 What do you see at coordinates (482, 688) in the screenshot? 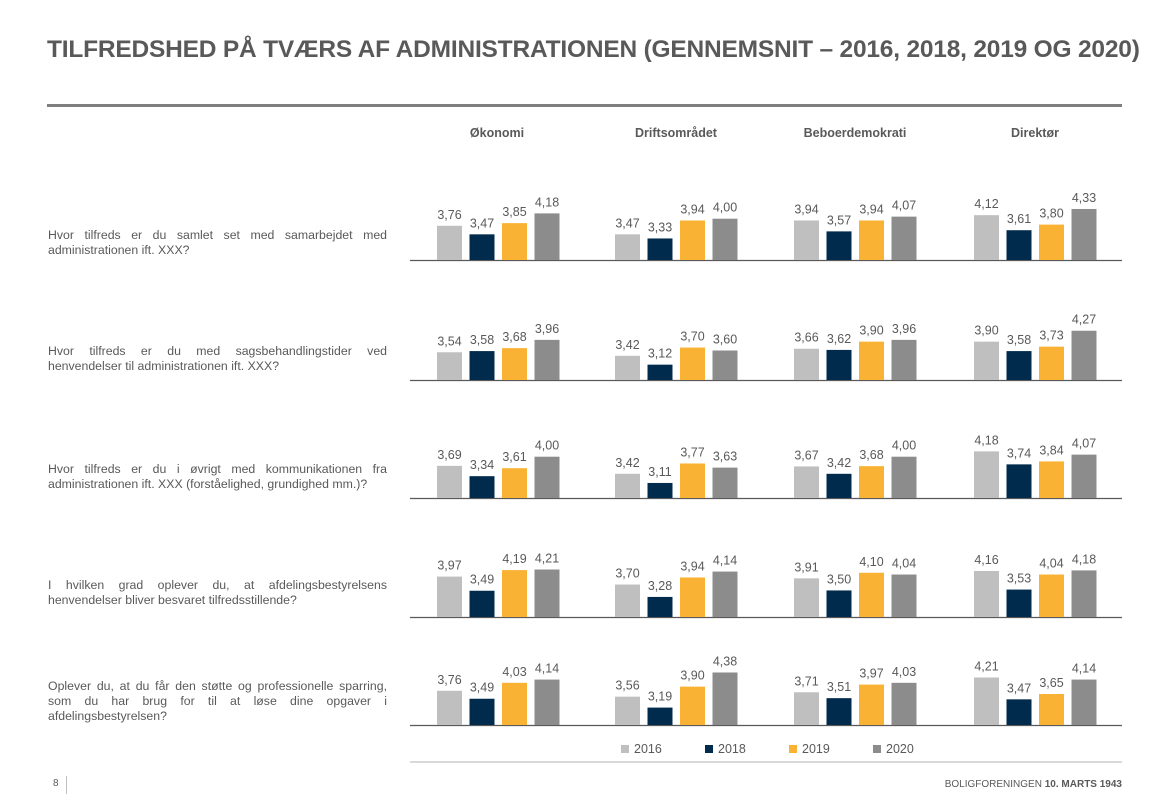
I see `value-label-row5-okonomi-2018: 3,49` at bounding box center [482, 688].